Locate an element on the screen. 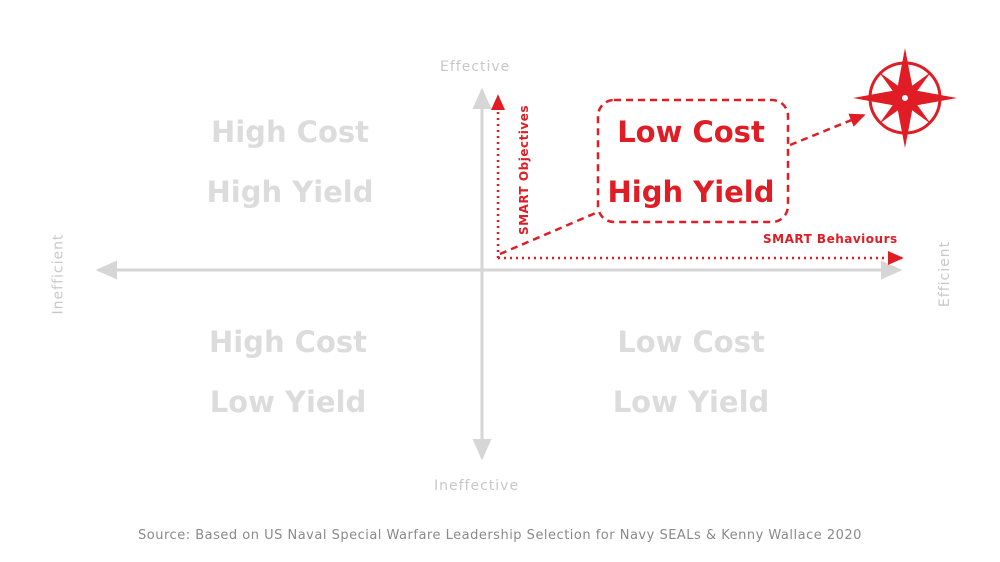 The height and width of the screenshot is (562, 1000). quadrant-bottom-right: Low Cost Low Yield is located at coordinates (691, 372).